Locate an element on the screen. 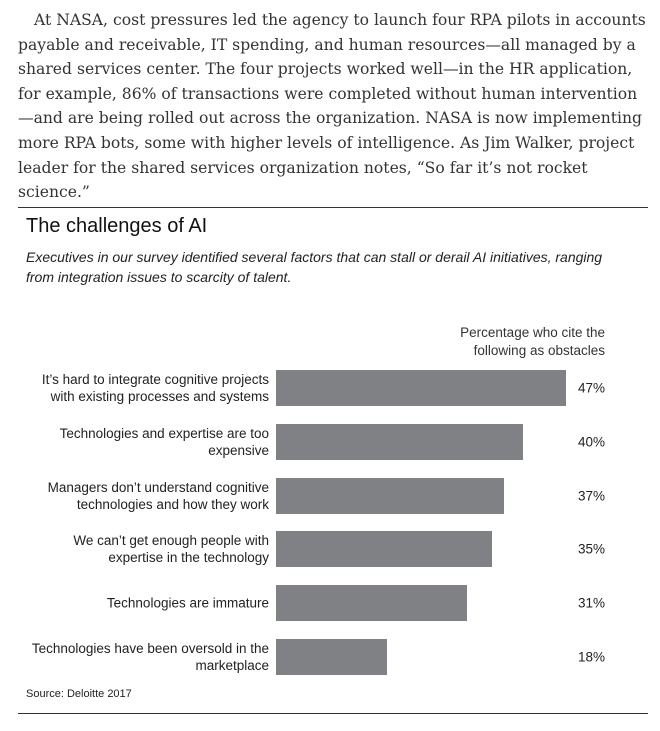  chart-title: The challenges of AI is located at coordinates (117, 226).